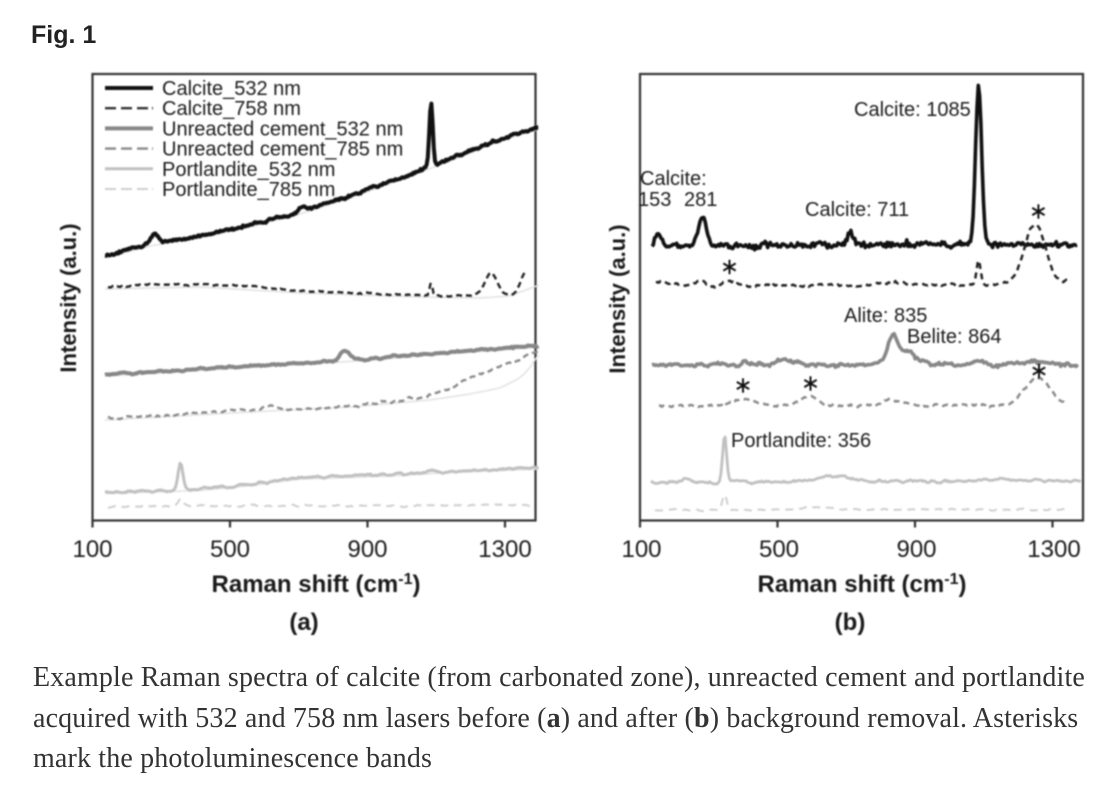  What do you see at coordinates (801, 441) in the screenshot?
I see `svg-text: Portlandite: 356` at bounding box center [801, 441].